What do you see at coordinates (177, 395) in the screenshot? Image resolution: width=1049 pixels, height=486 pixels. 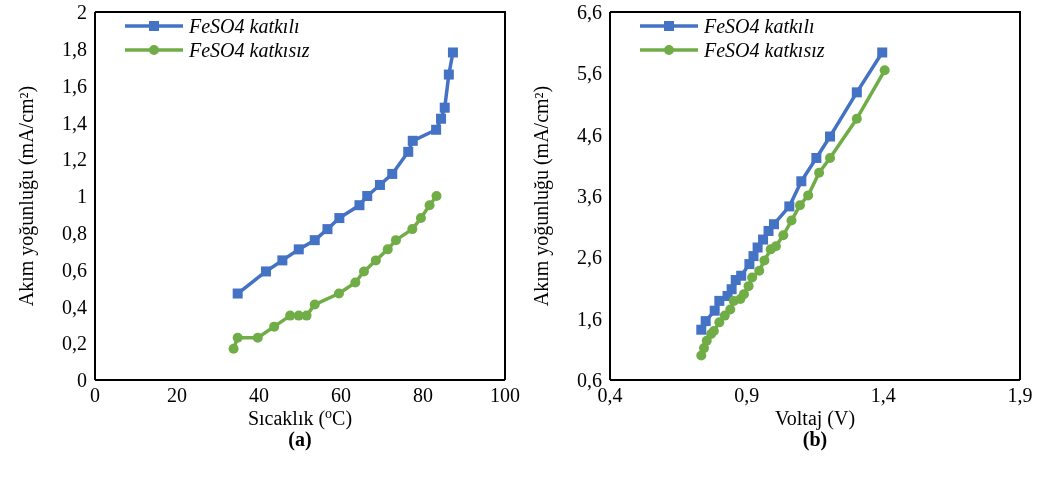 I see `x-tick-label: 20` at bounding box center [177, 395].